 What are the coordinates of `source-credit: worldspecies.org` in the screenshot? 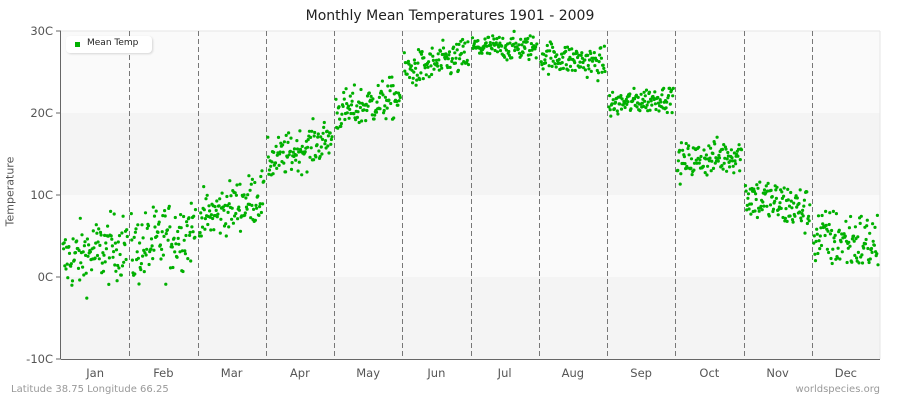 It's located at (837, 389).